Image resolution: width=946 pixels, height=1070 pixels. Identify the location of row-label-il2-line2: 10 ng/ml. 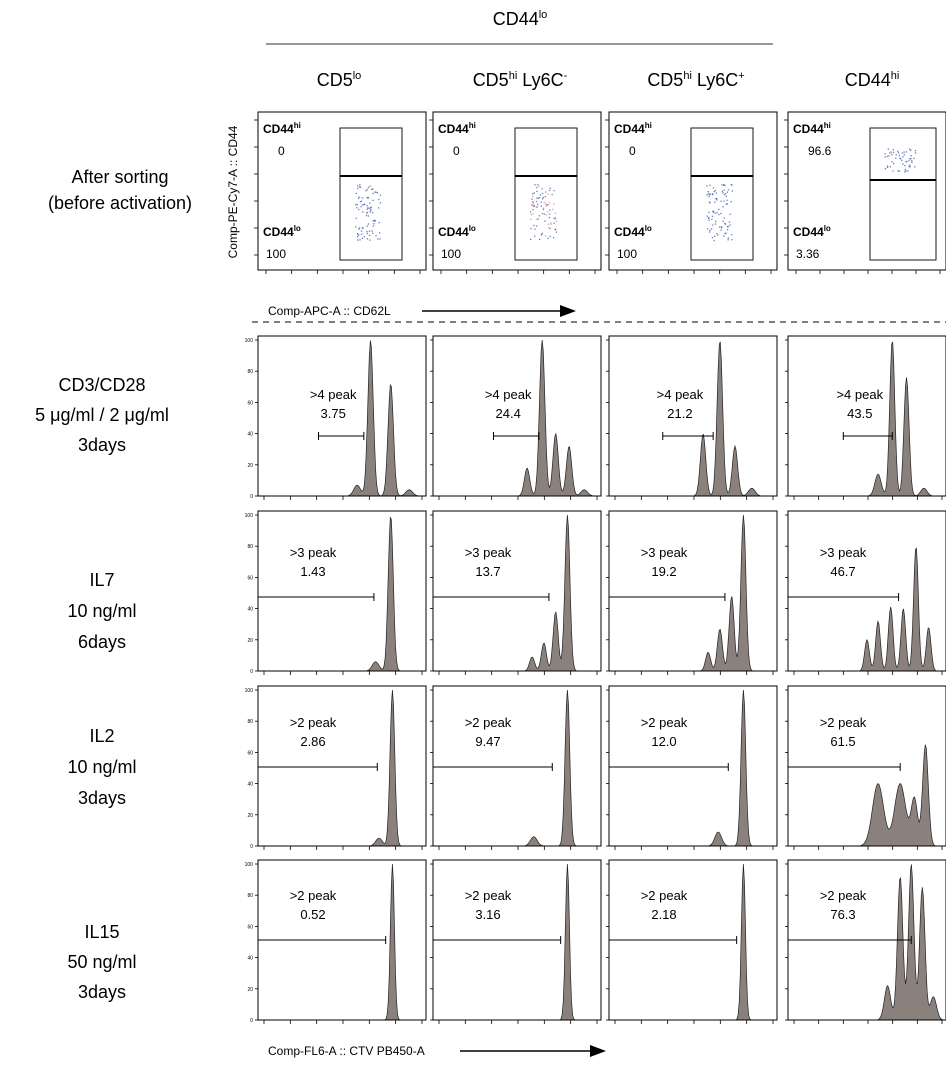
(101, 767).